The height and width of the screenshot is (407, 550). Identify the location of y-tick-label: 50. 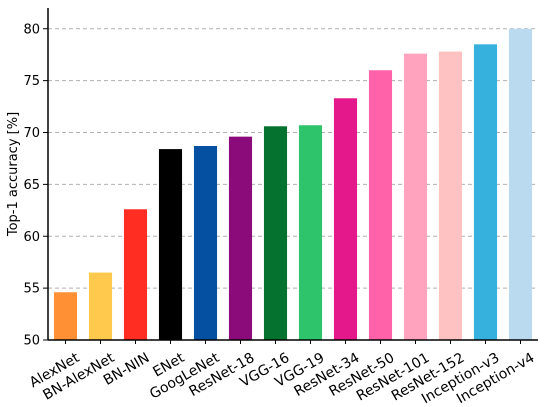
(31, 341).